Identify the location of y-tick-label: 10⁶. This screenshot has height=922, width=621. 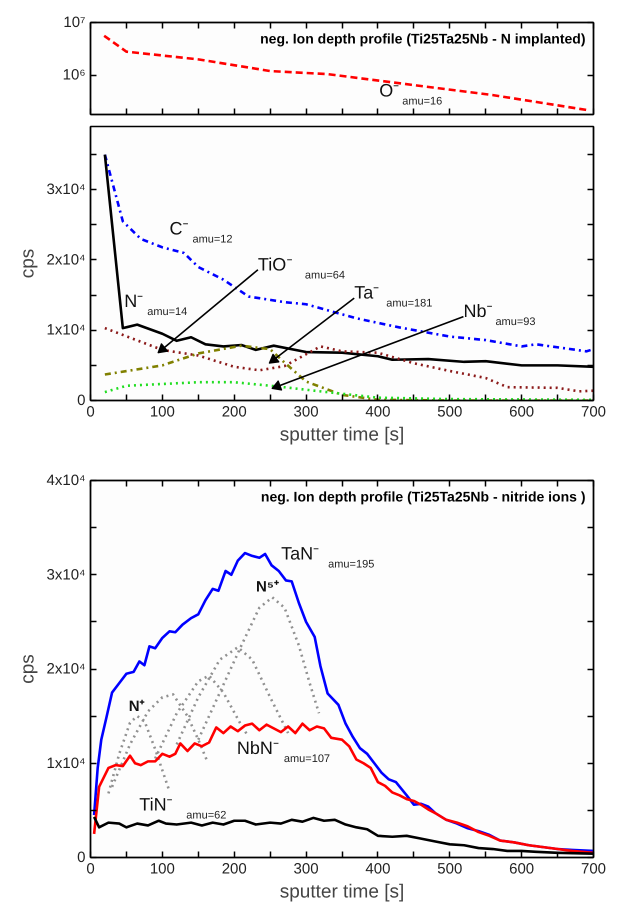
(74, 75).